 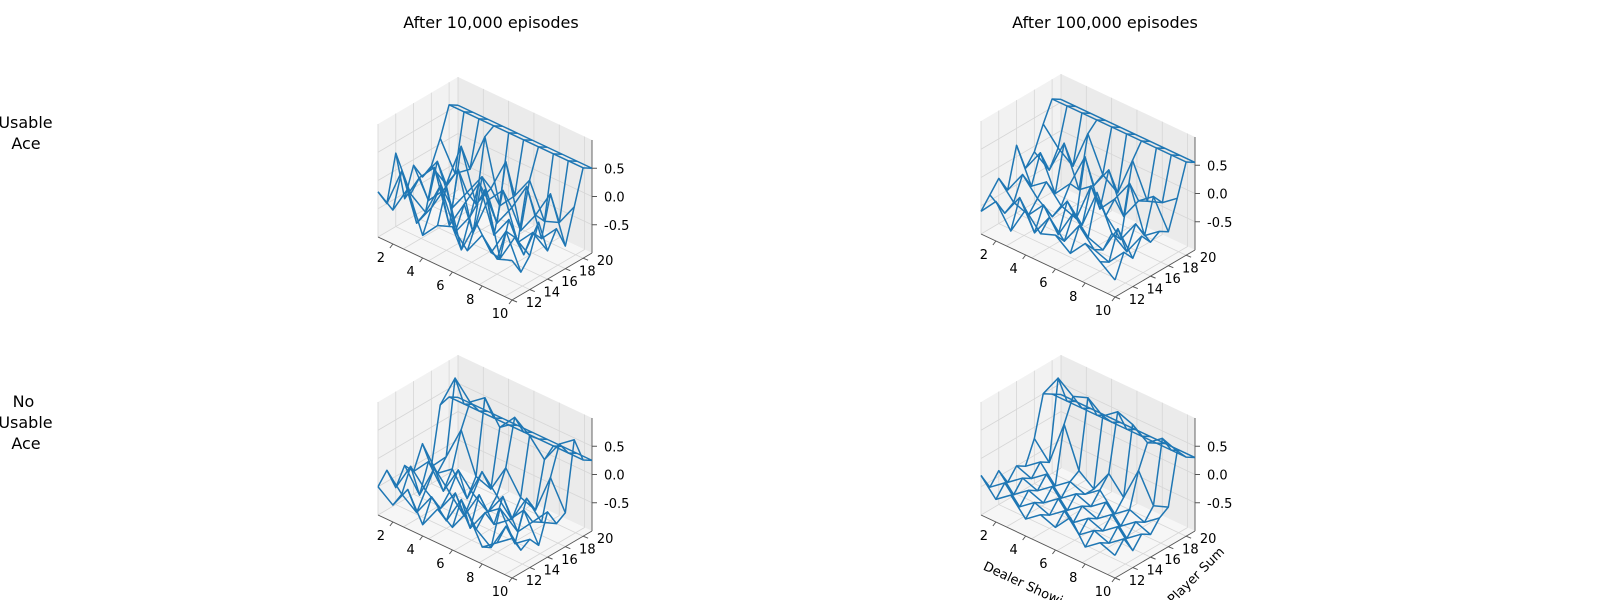 I want to click on pane-floor, so click(x=485, y=523).